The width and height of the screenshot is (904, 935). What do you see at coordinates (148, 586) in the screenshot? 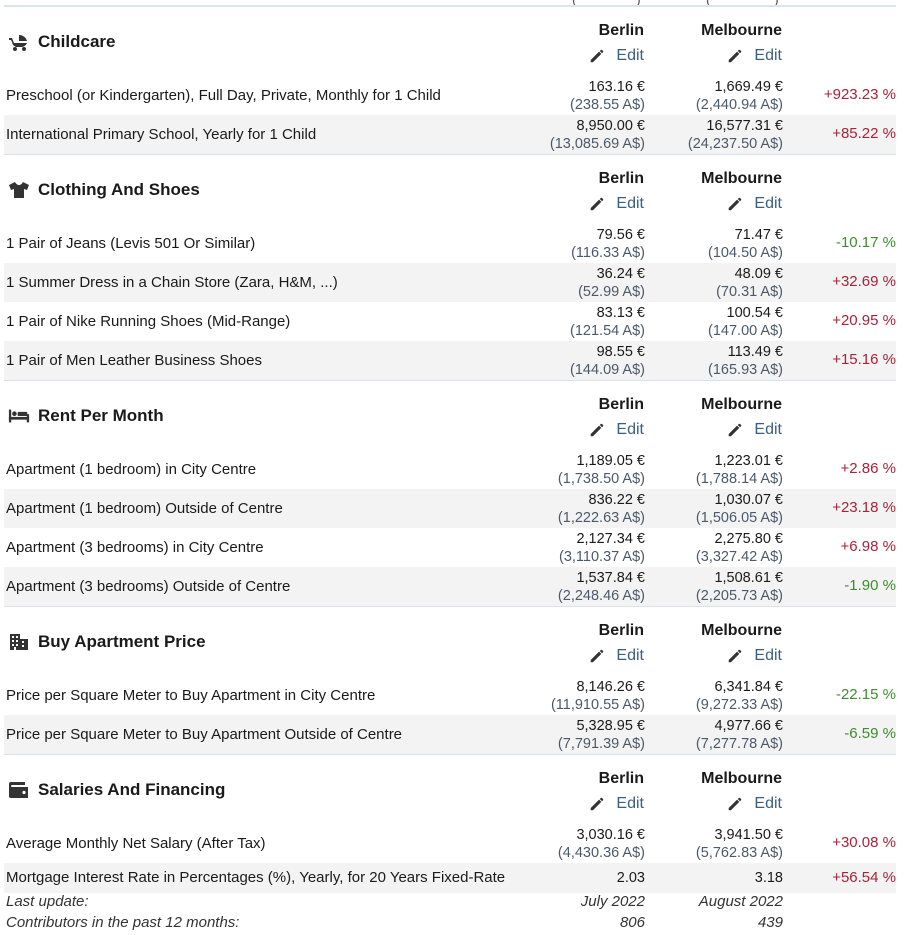
I see `item-label: Apartment (3 bedrooms) Outside of Centre` at bounding box center [148, 586].